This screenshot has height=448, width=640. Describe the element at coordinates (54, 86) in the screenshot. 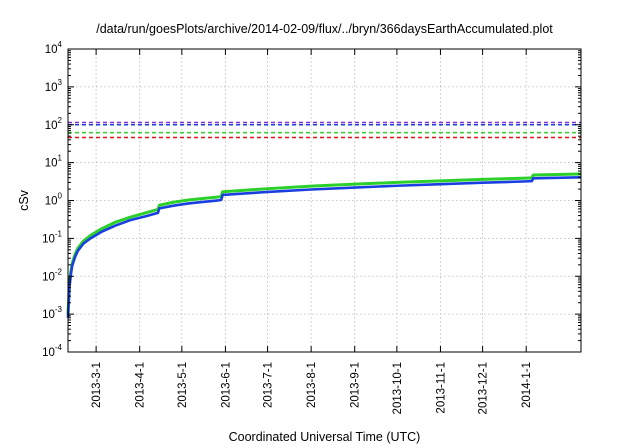

I see `y-tick-label: 10³` at that location.